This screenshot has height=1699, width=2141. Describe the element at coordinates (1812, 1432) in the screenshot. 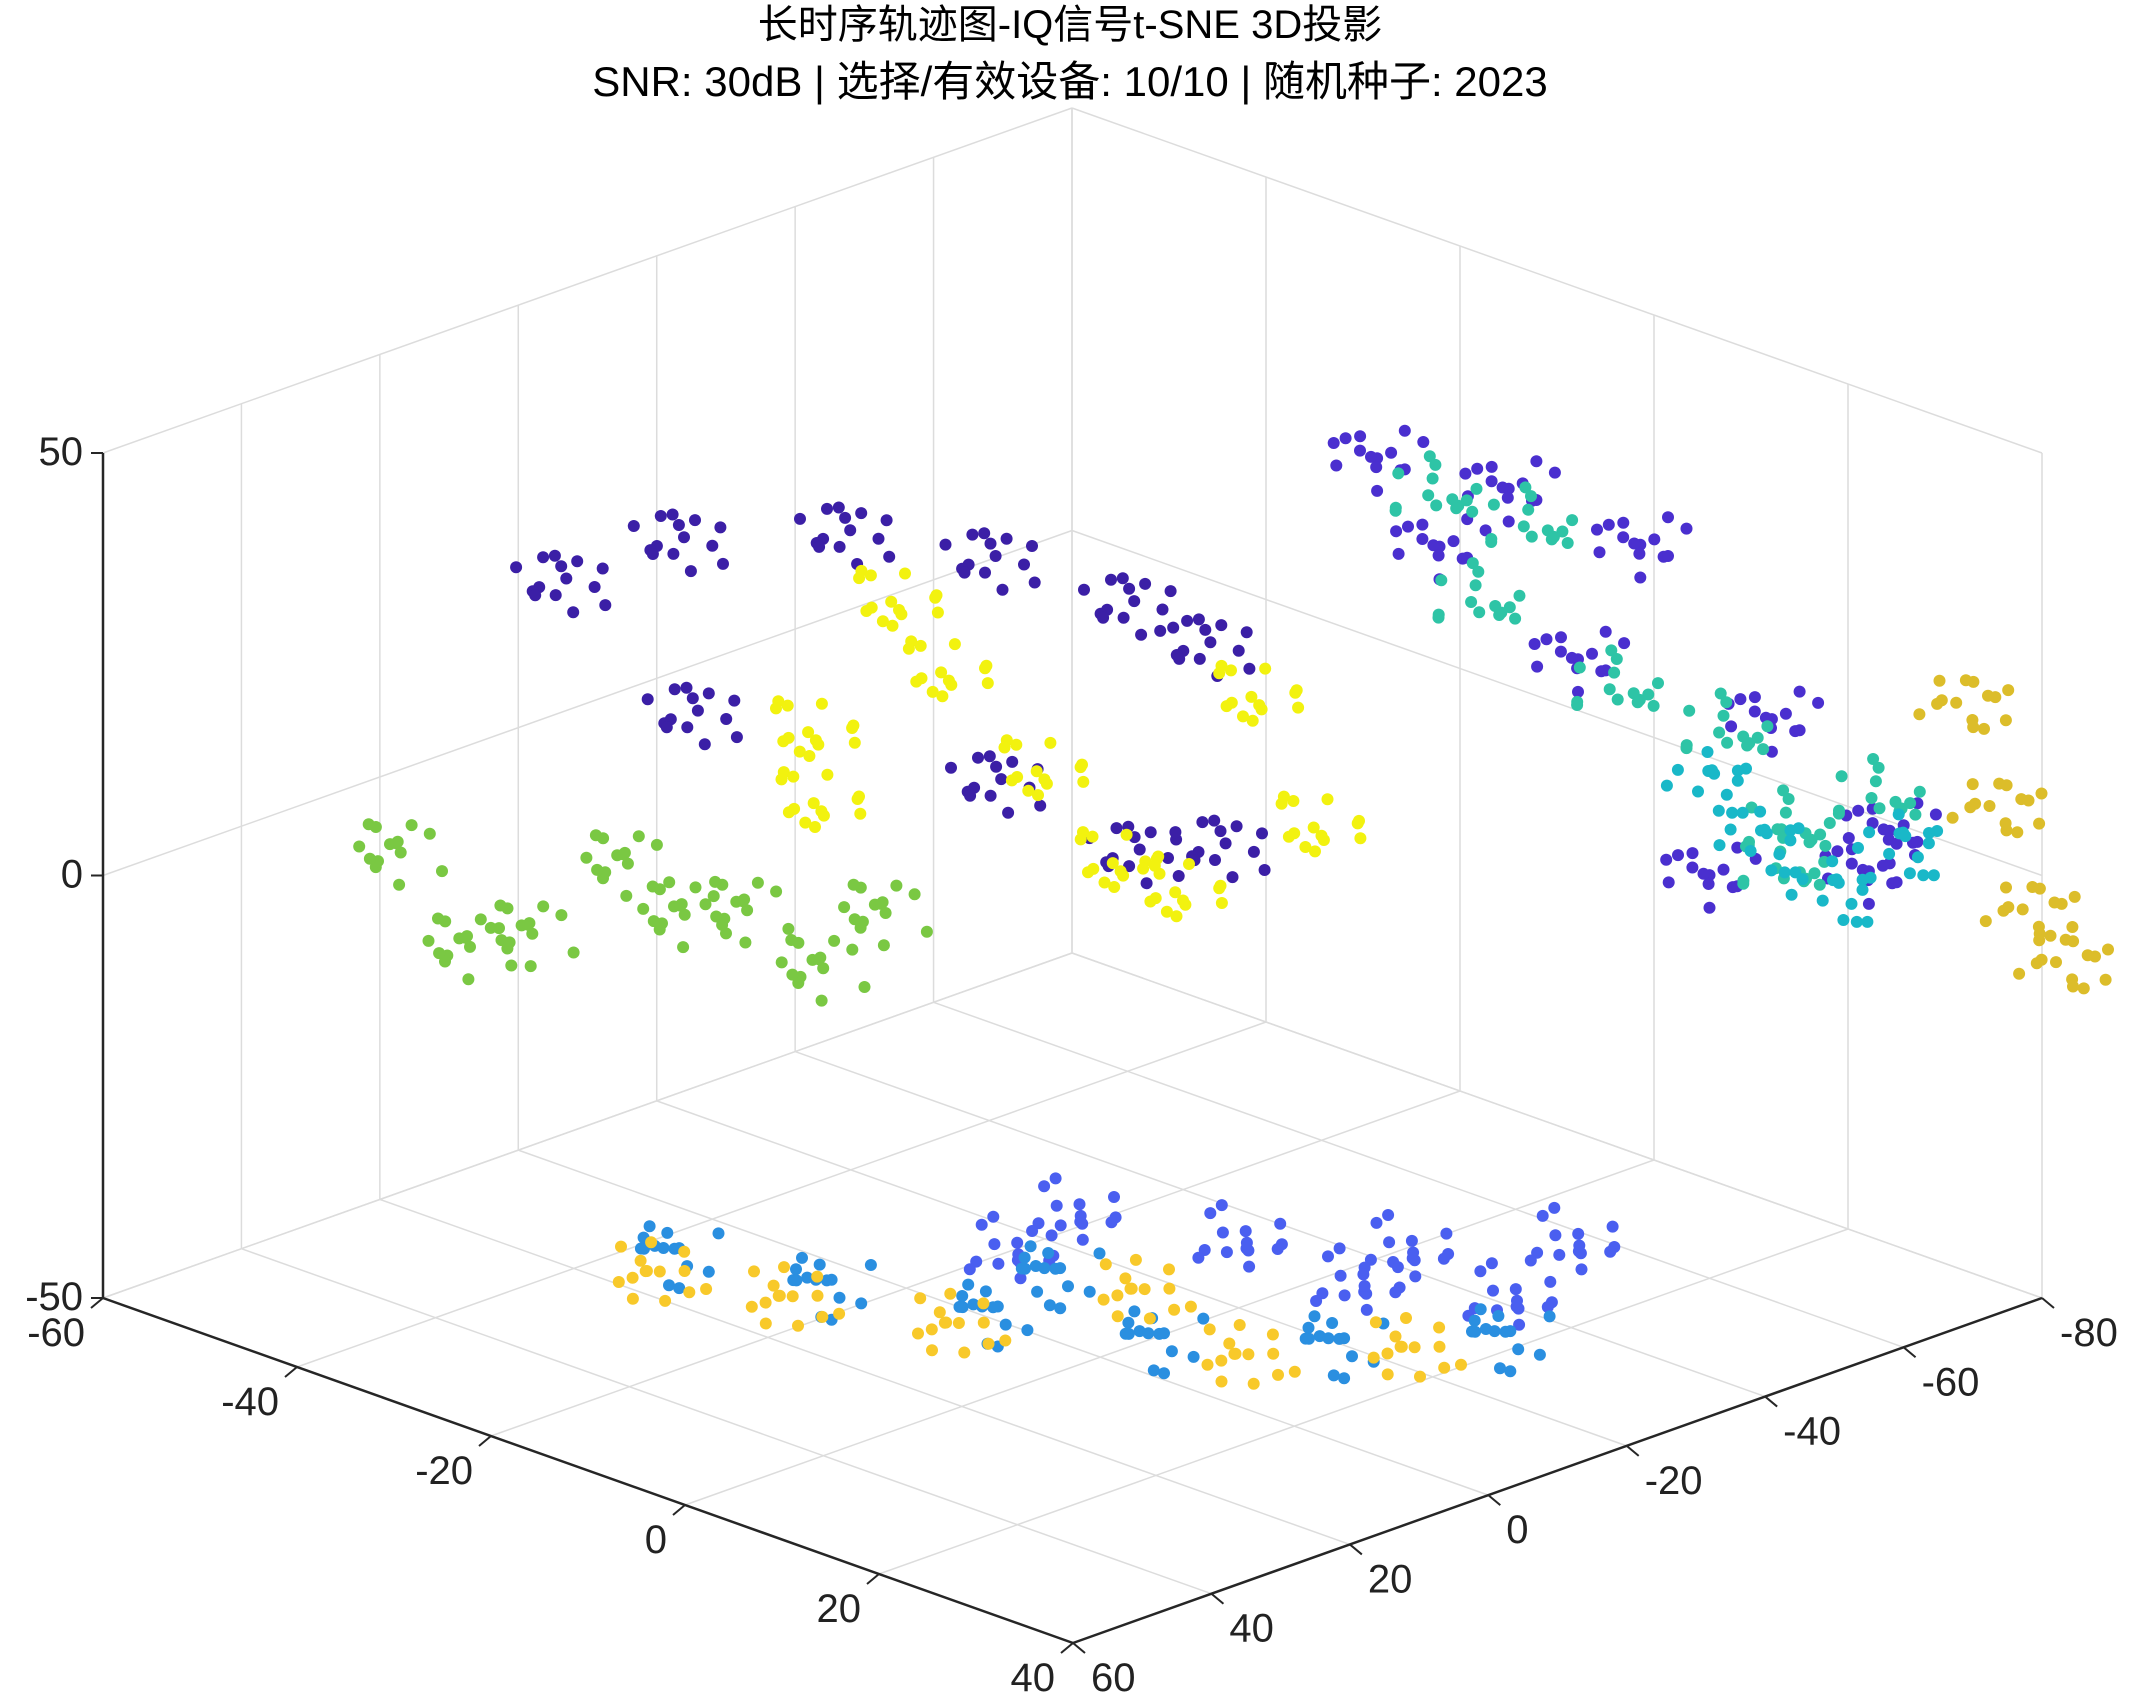

I see `y-tick-label: -40` at that location.